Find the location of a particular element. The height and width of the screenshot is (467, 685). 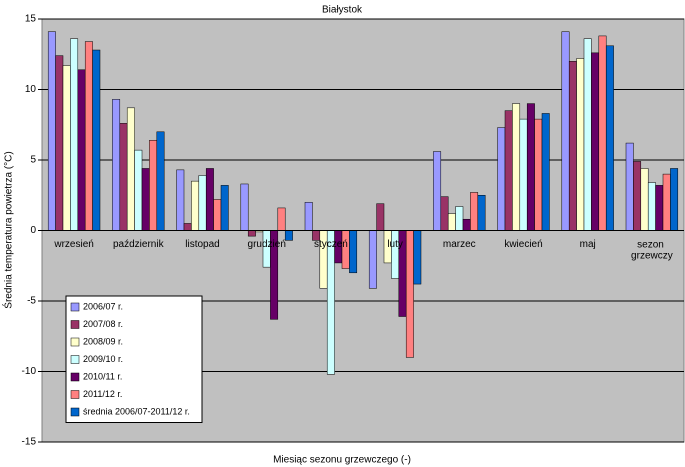

legend-label: 2011/12 r. is located at coordinates (102, 394).